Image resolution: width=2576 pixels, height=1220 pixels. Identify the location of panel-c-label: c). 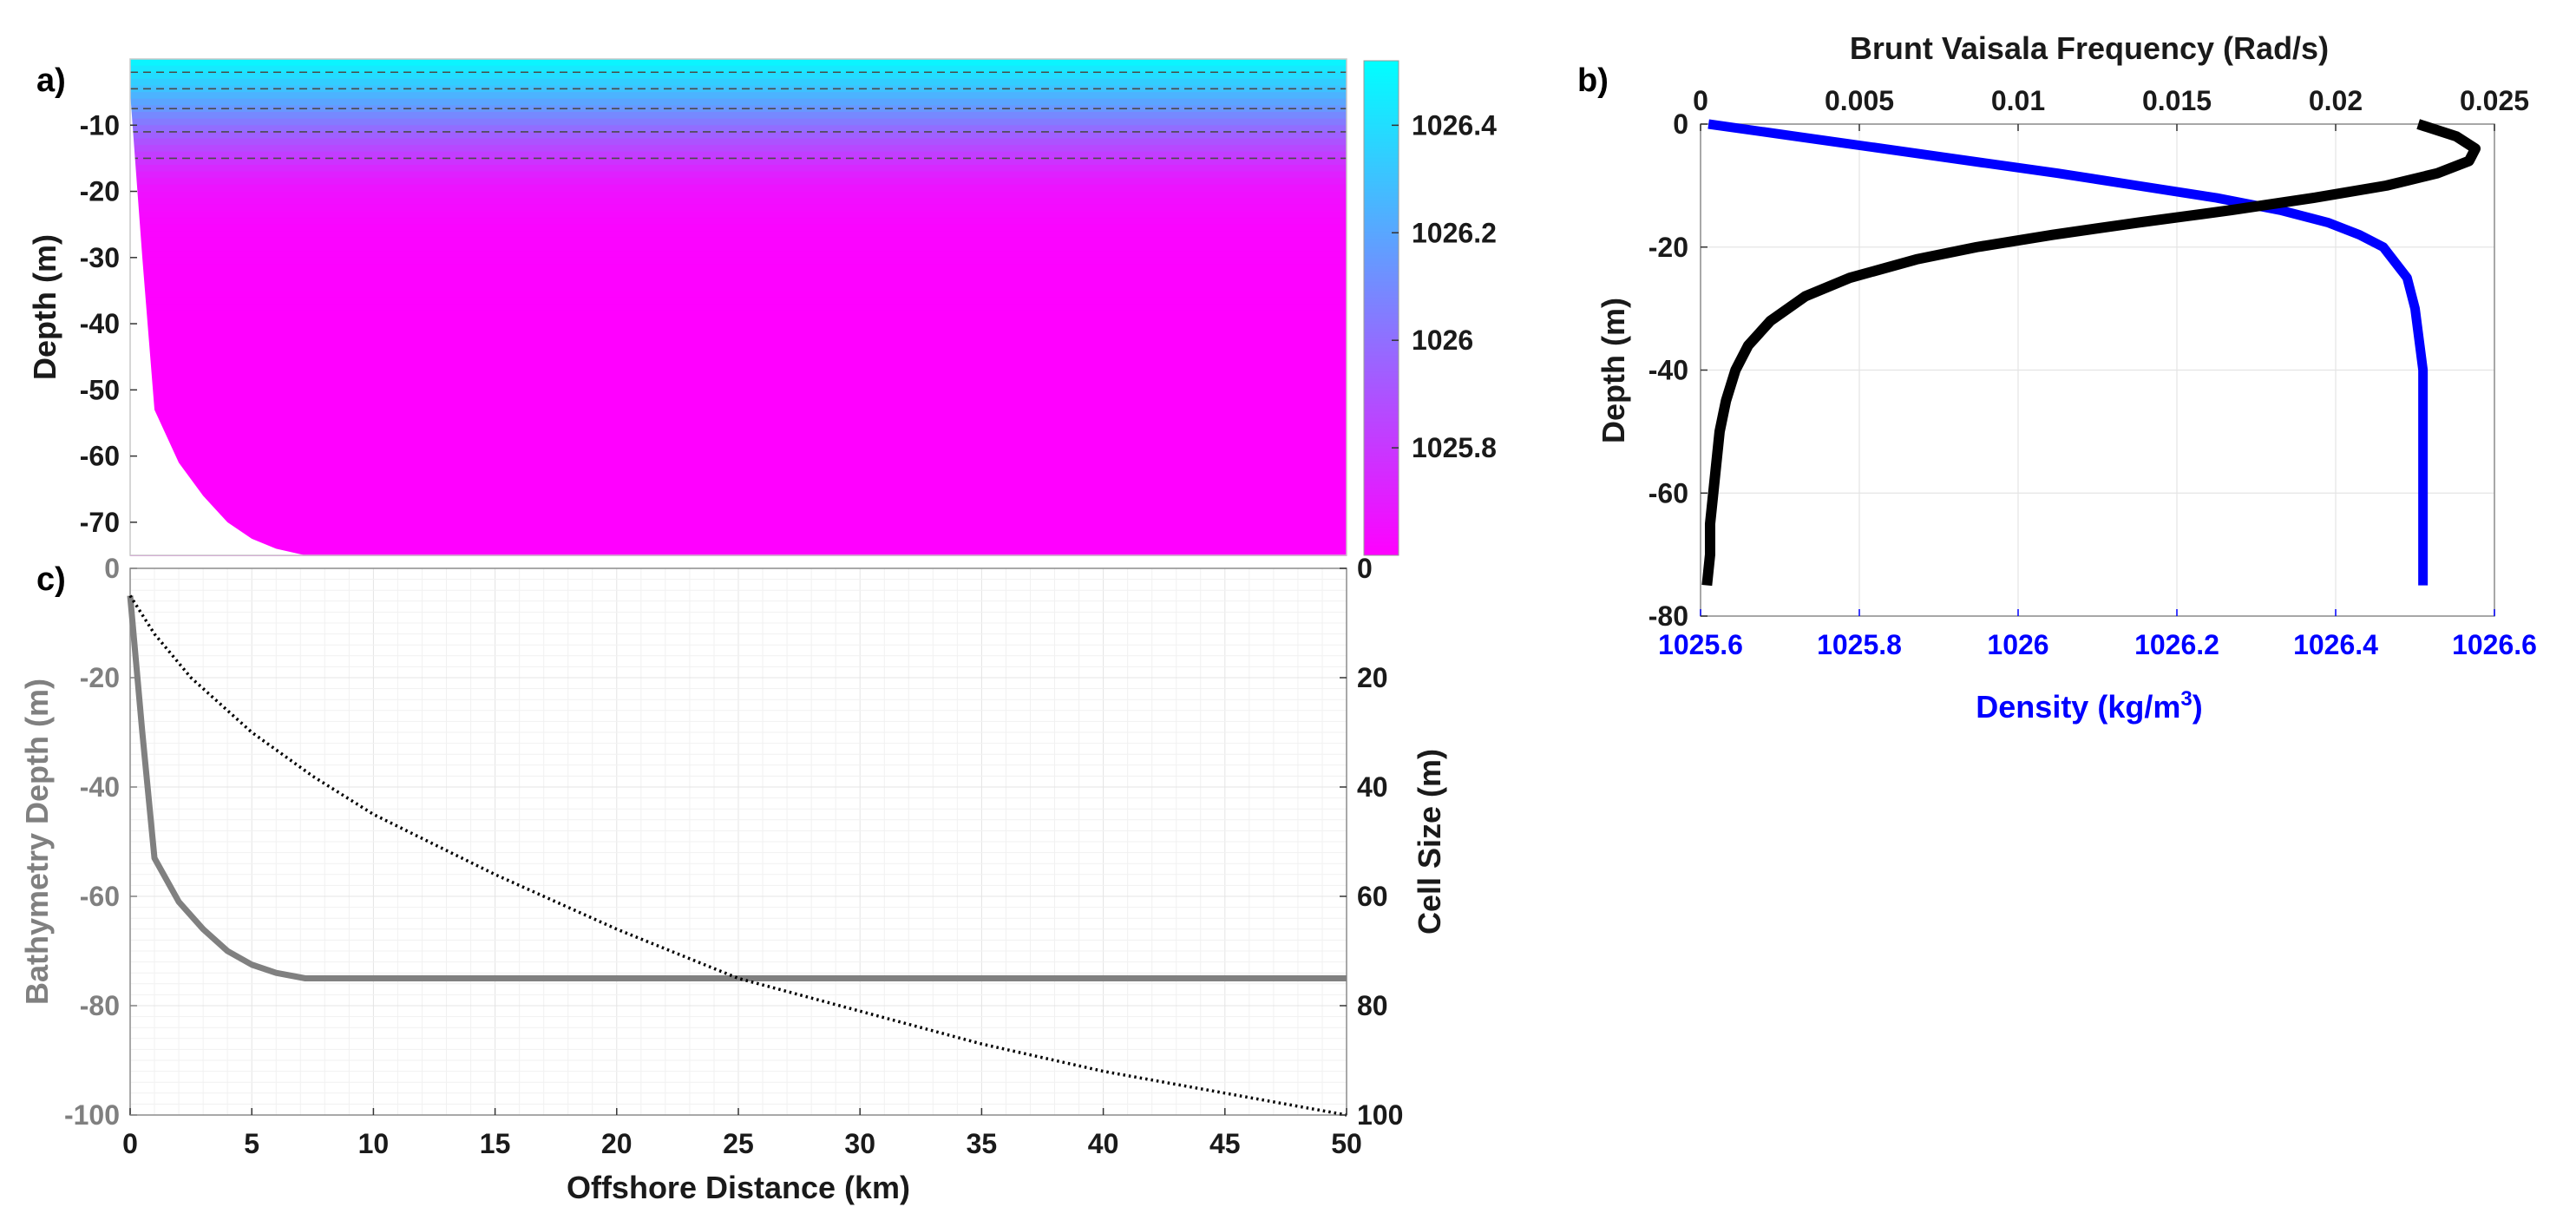
(51, 579).